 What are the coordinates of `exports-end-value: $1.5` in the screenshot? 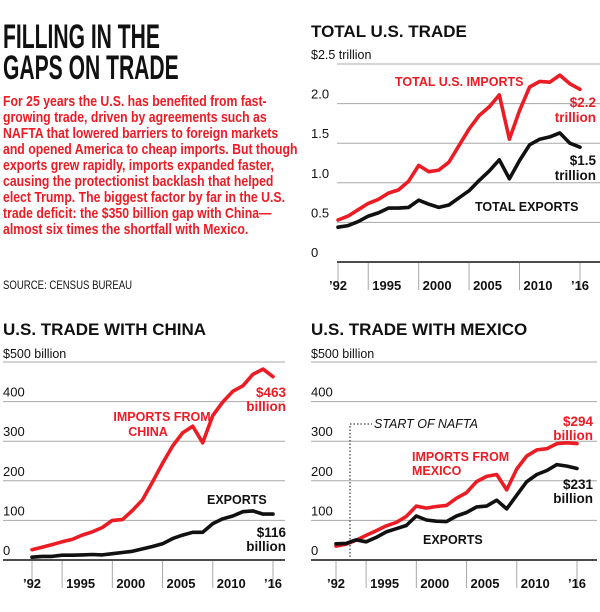 It's located at (583, 160).